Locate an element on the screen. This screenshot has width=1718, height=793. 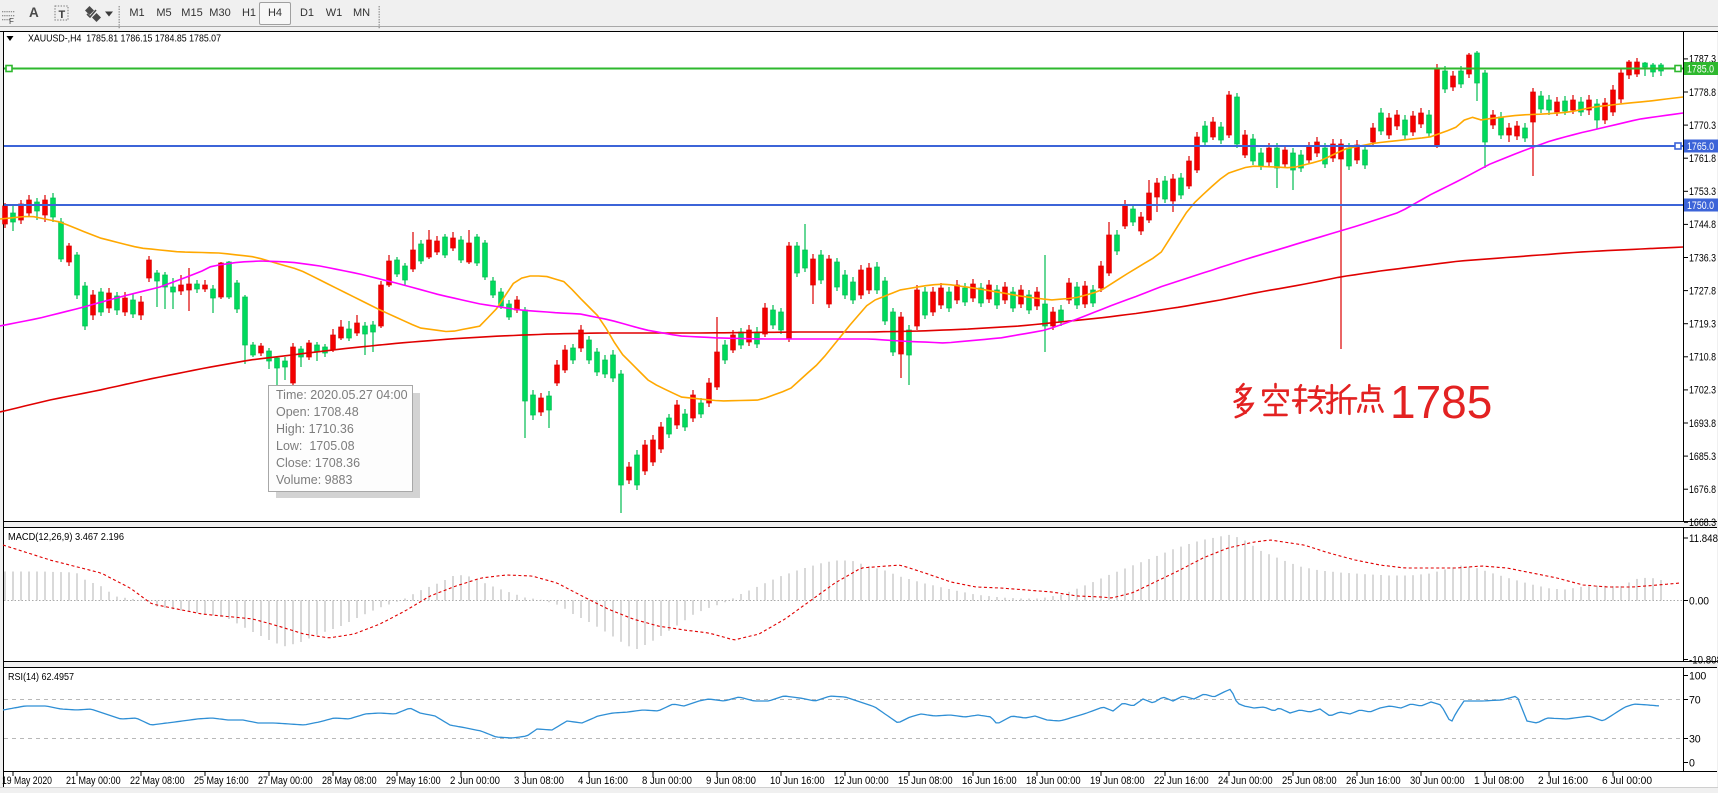
svg-text: 25 May 16:00 is located at coordinates (221, 781).